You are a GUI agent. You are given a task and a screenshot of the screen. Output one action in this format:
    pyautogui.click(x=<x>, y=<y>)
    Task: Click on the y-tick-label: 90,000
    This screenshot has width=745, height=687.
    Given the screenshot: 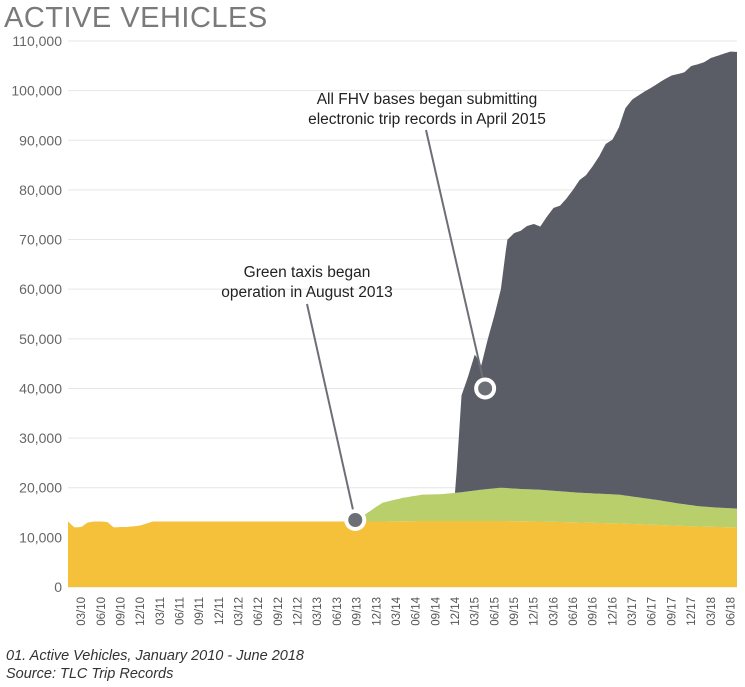 What is the action you would take?
    pyautogui.click(x=40, y=140)
    